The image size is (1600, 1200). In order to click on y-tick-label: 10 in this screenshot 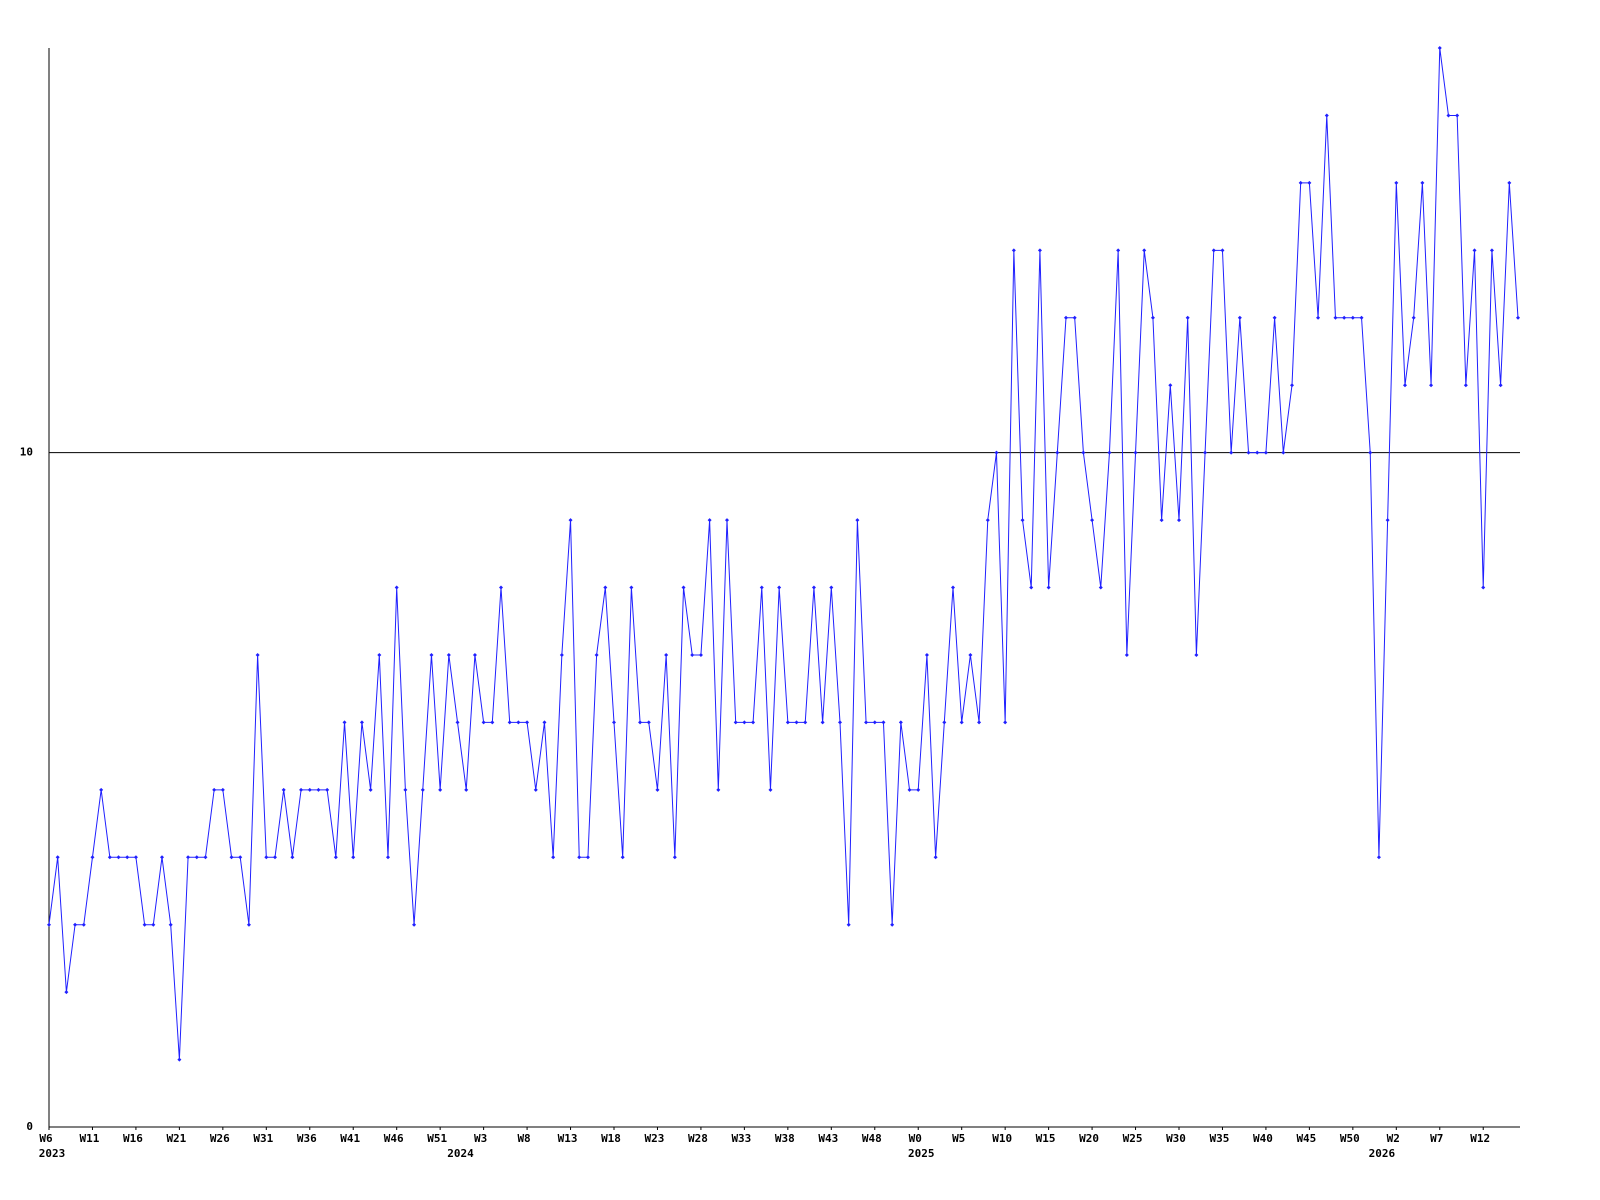, I will do `click(26, 452)`.